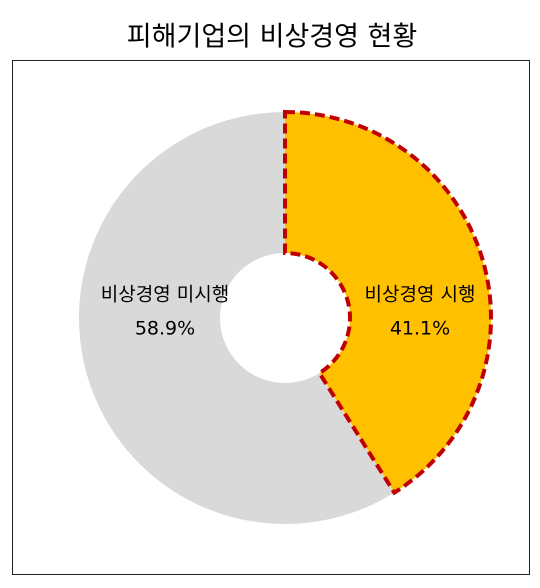  What do you see at coordinates (420, 295) in the screenshot?
I see `slice-label: 비상경영 시행` at bounding box center [420, 295].